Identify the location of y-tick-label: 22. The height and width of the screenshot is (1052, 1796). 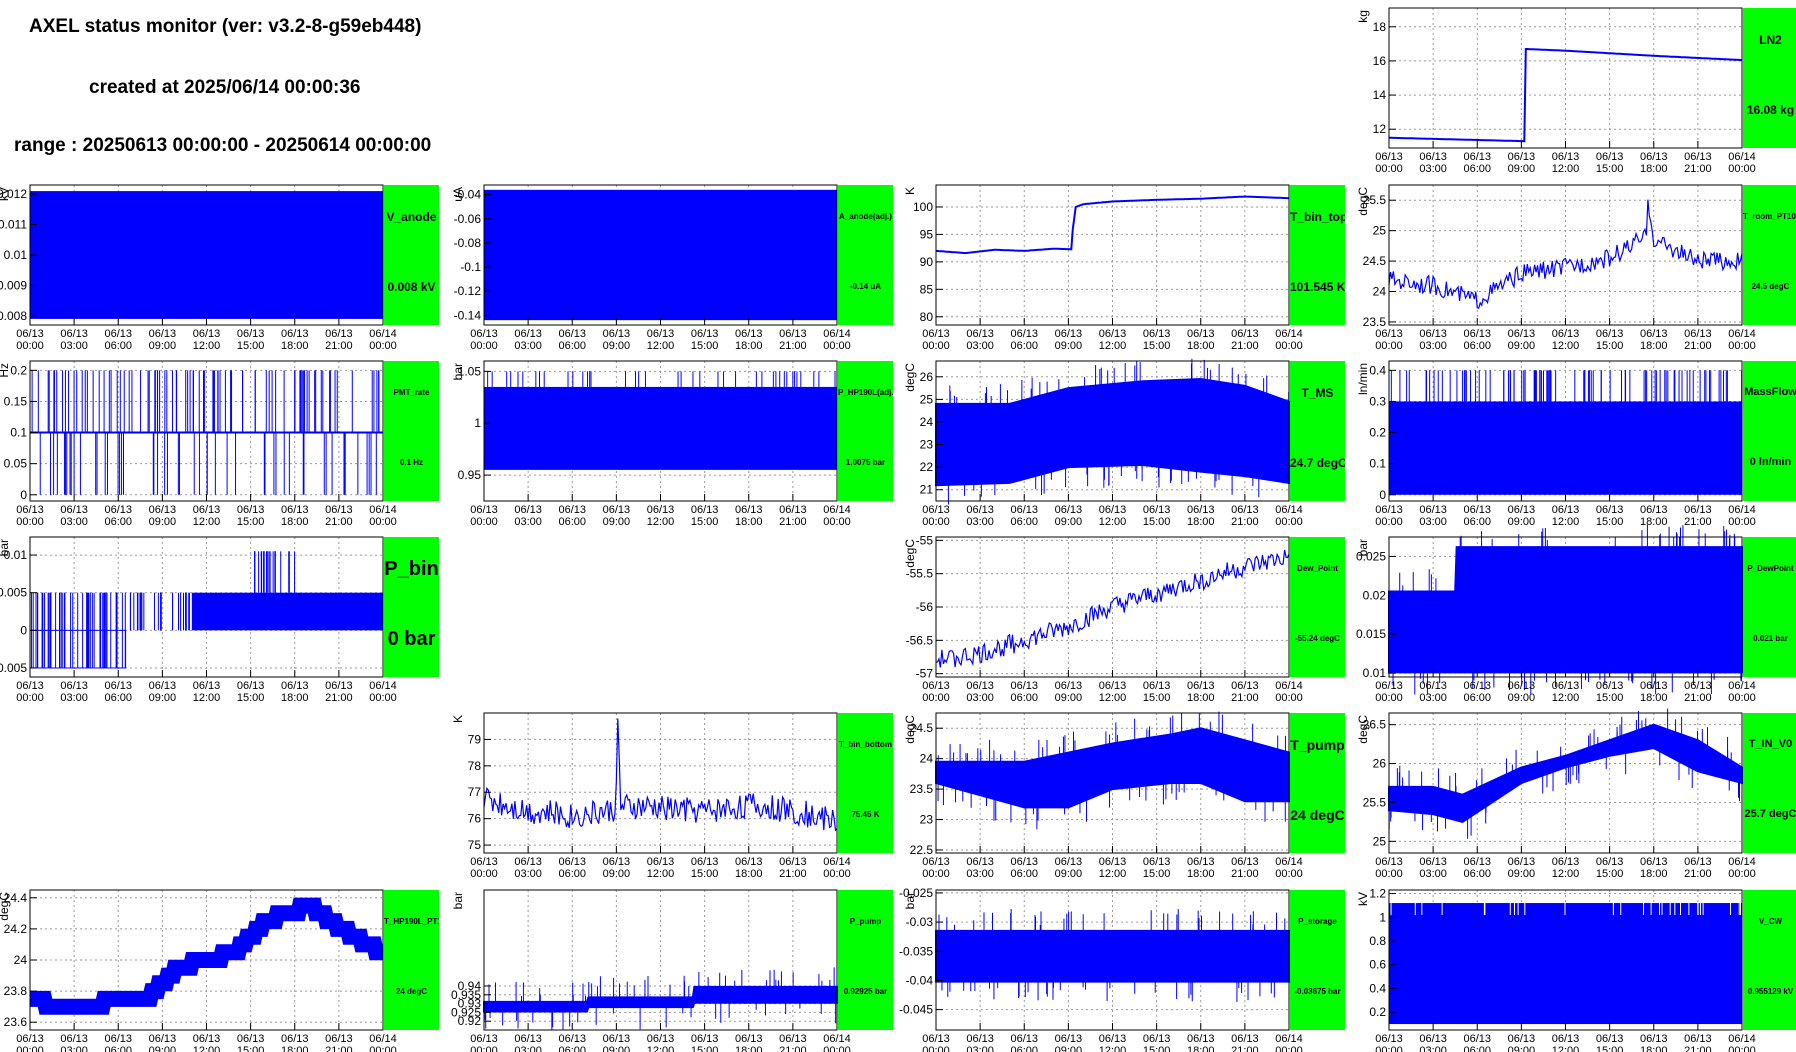
(927, 467).